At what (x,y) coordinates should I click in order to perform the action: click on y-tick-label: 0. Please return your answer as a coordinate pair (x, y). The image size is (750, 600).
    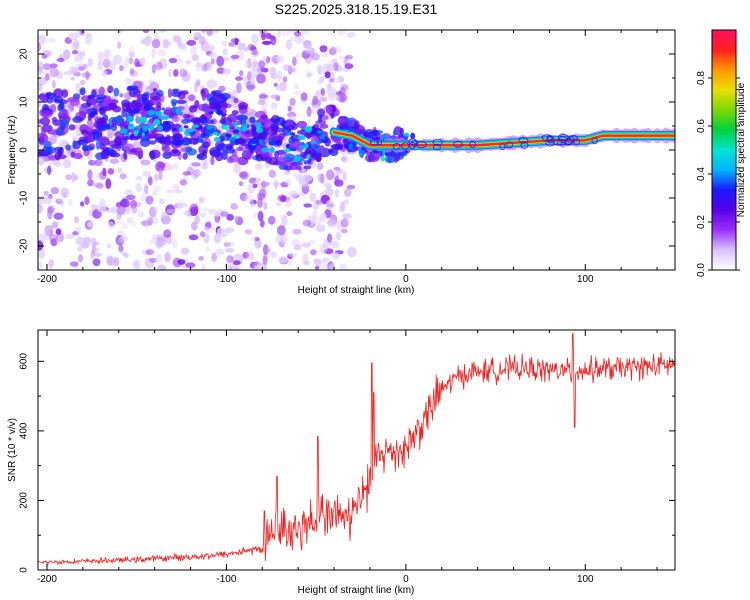
    Looking at the image, I should click on (24, 570).